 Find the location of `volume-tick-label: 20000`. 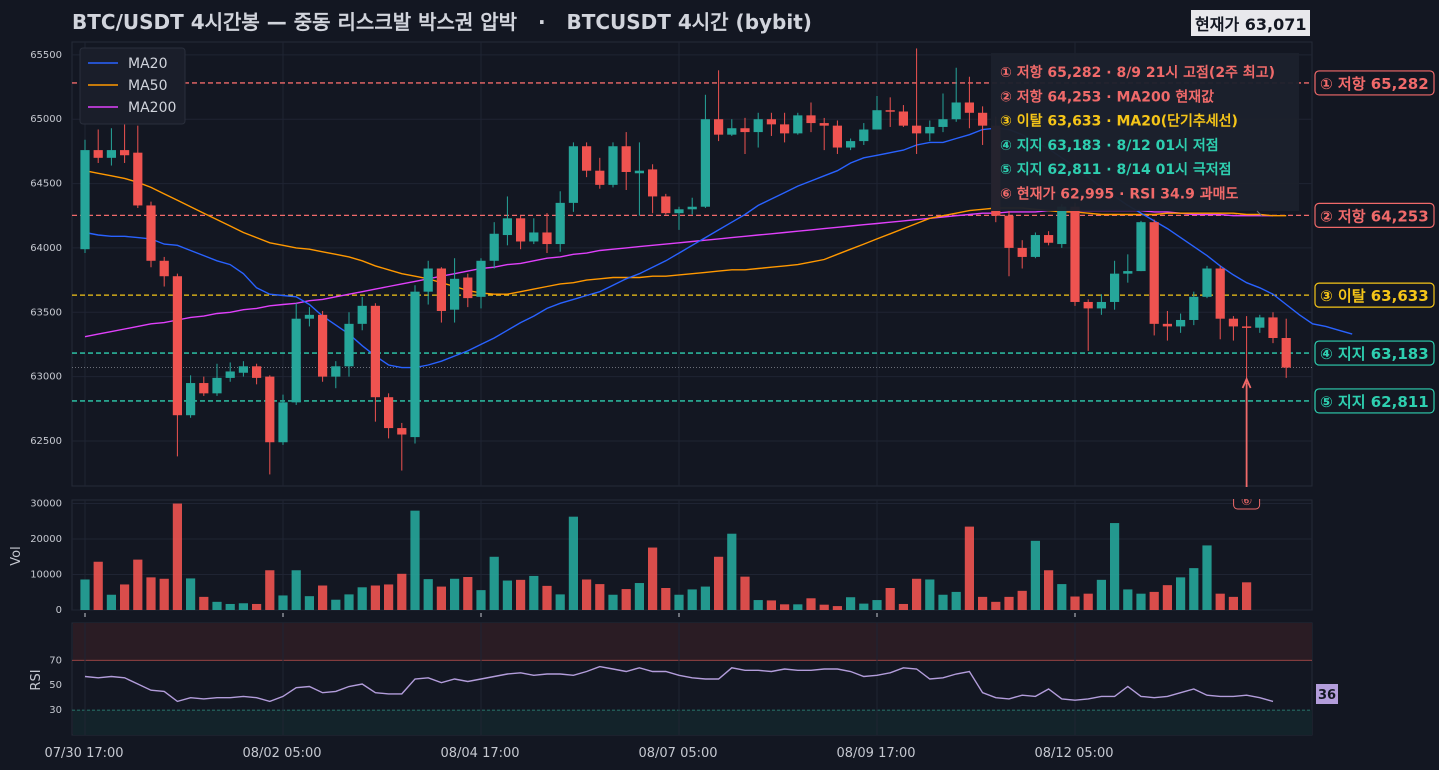

volume-tick-label: 20000 is located at coordinates (46, 539).